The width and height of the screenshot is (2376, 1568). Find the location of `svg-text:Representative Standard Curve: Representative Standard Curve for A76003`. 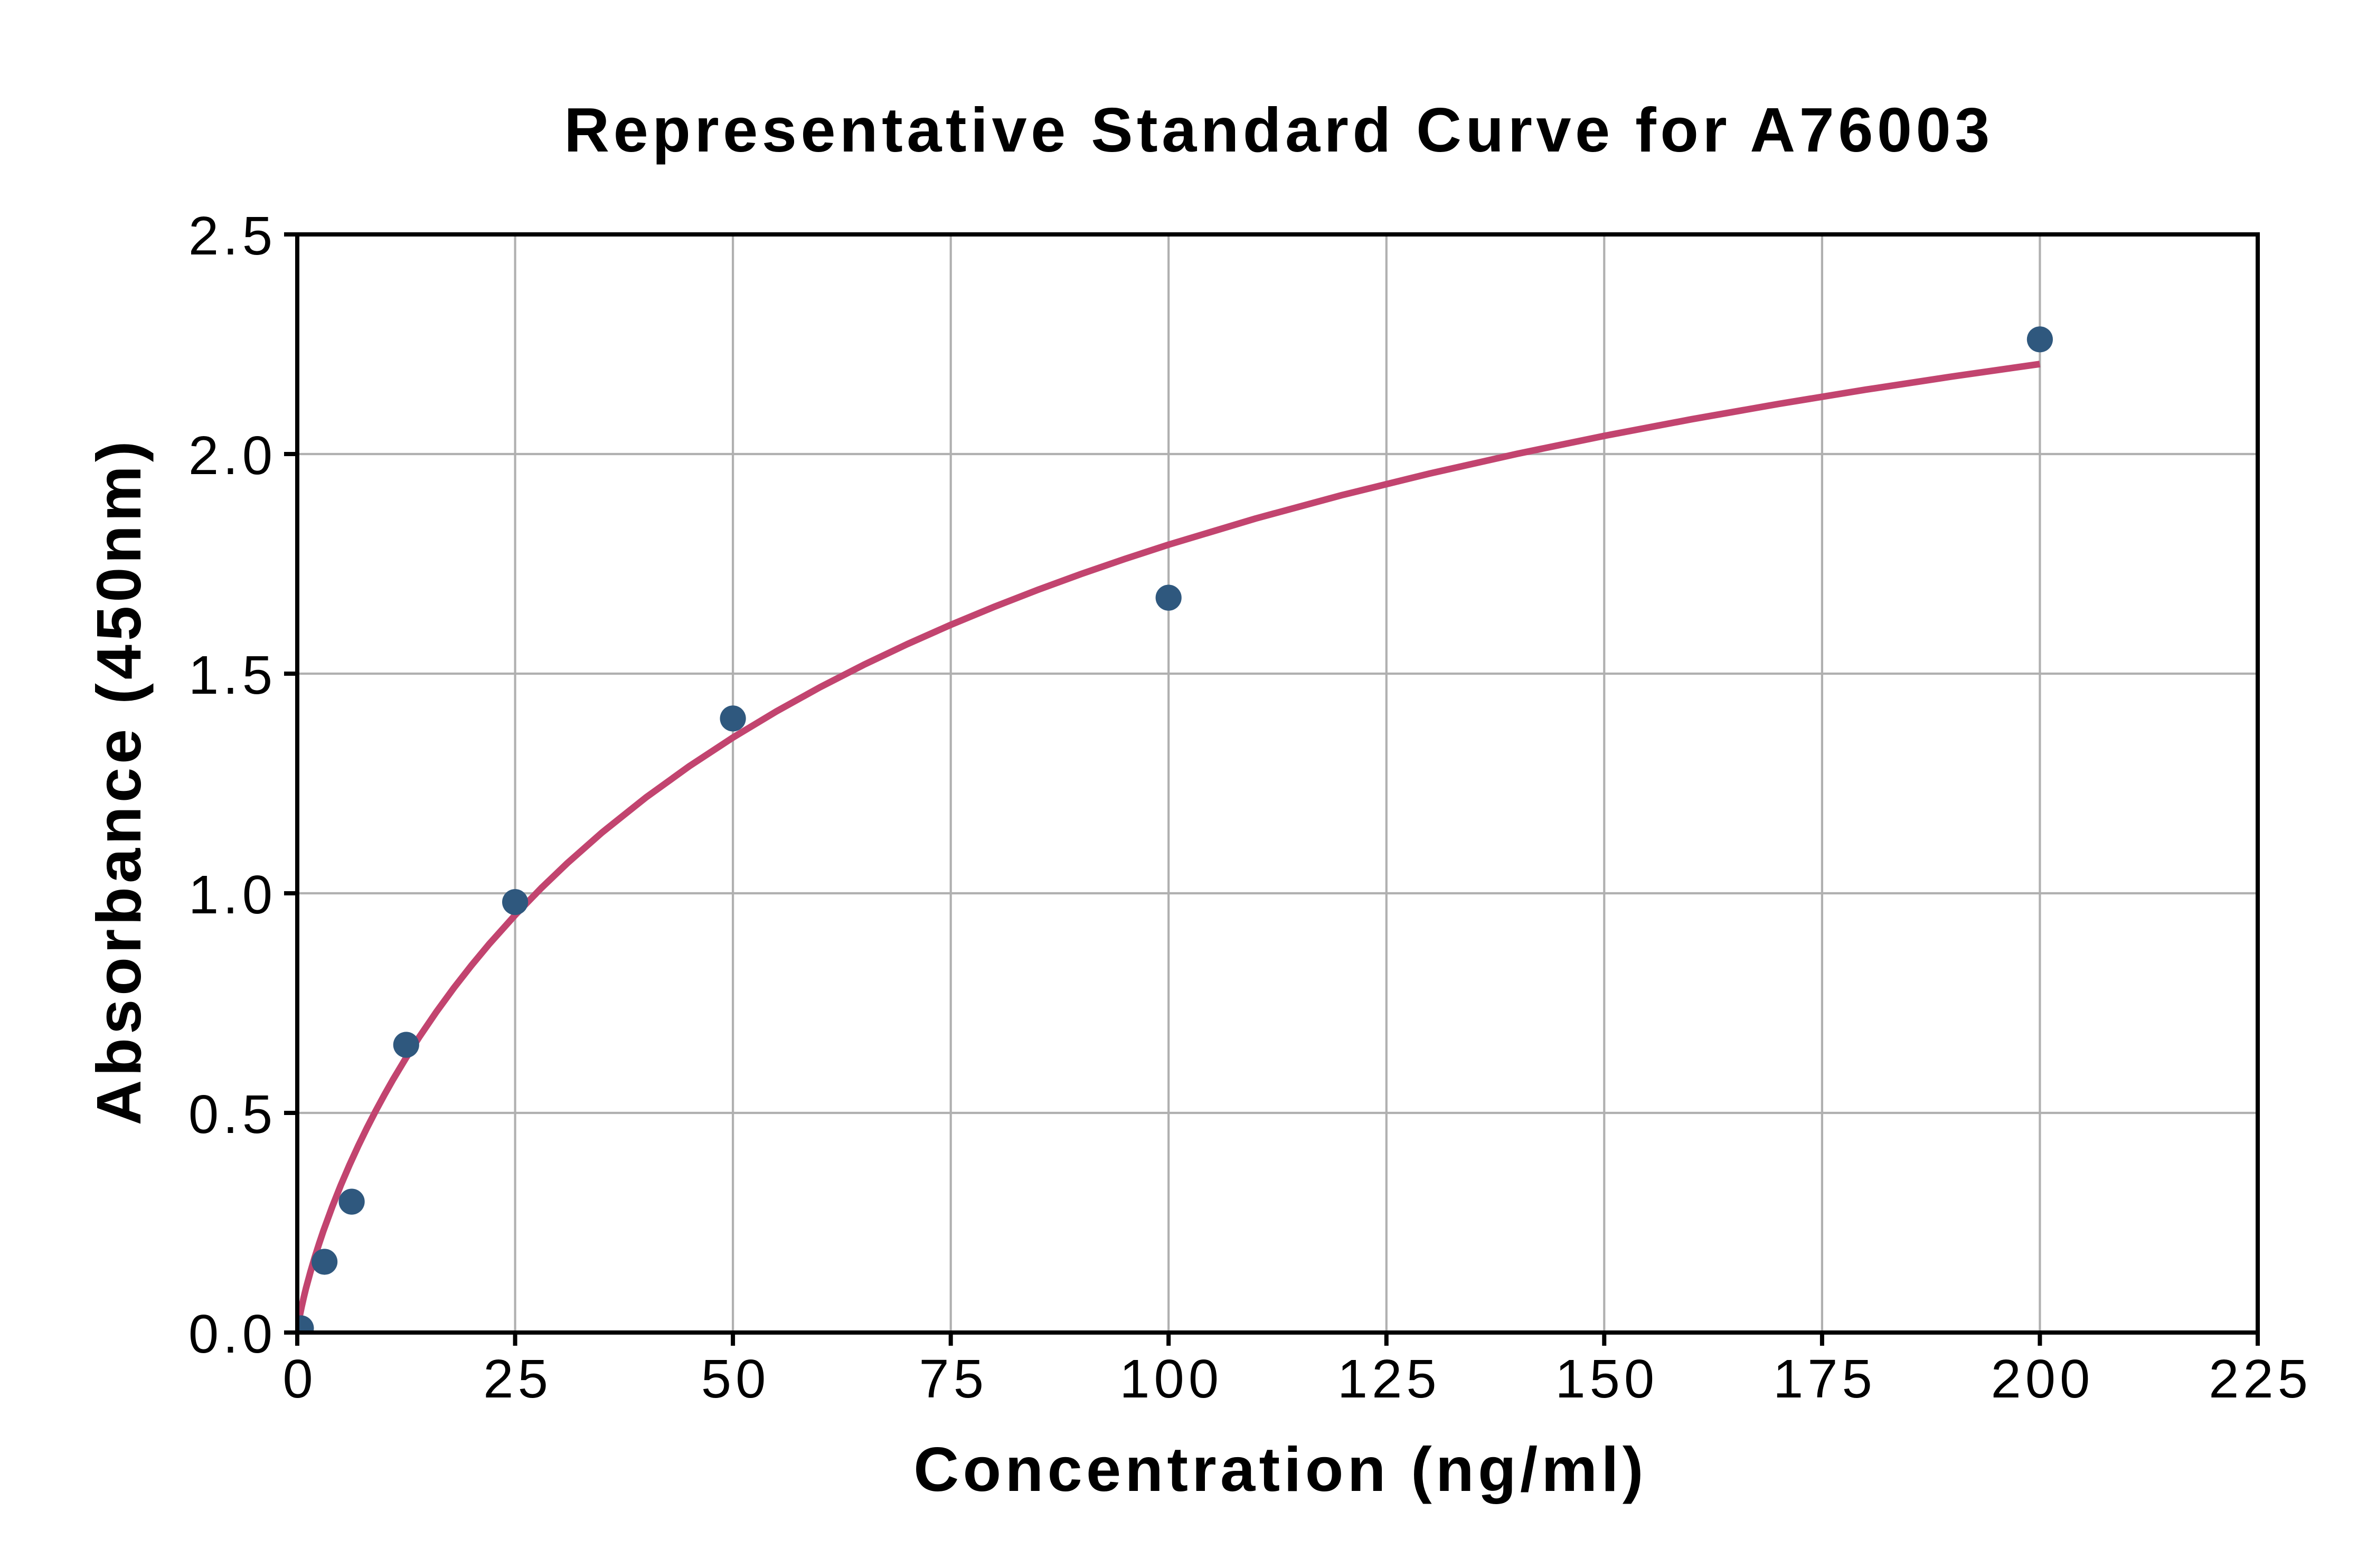

svg-text:Representative Standard Curve: Representative Standard Curve for A76003 is located at coordinates (1279, 130).